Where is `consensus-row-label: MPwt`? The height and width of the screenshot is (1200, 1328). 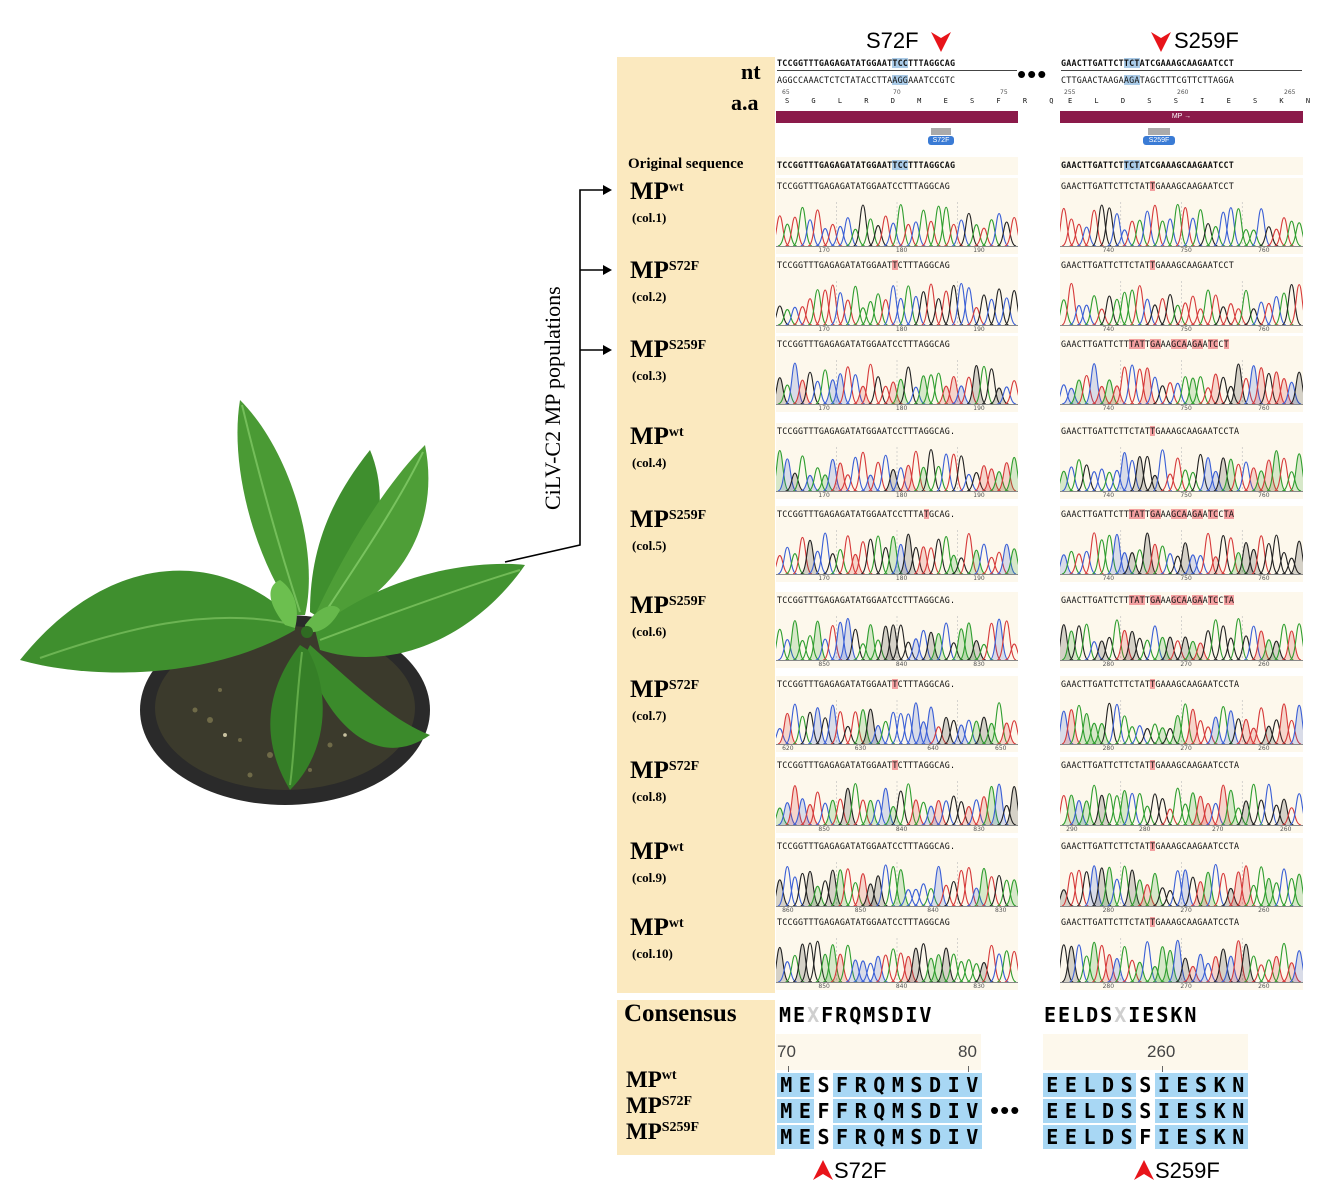
consensus-row-label: MPwt is located at coordinates (651, 1079).